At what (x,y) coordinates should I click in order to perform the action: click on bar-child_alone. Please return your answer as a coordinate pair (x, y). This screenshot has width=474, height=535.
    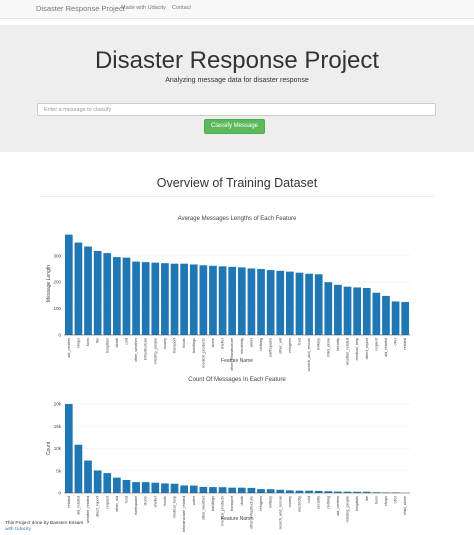
    Looking at the image, I should click on (328, 308).